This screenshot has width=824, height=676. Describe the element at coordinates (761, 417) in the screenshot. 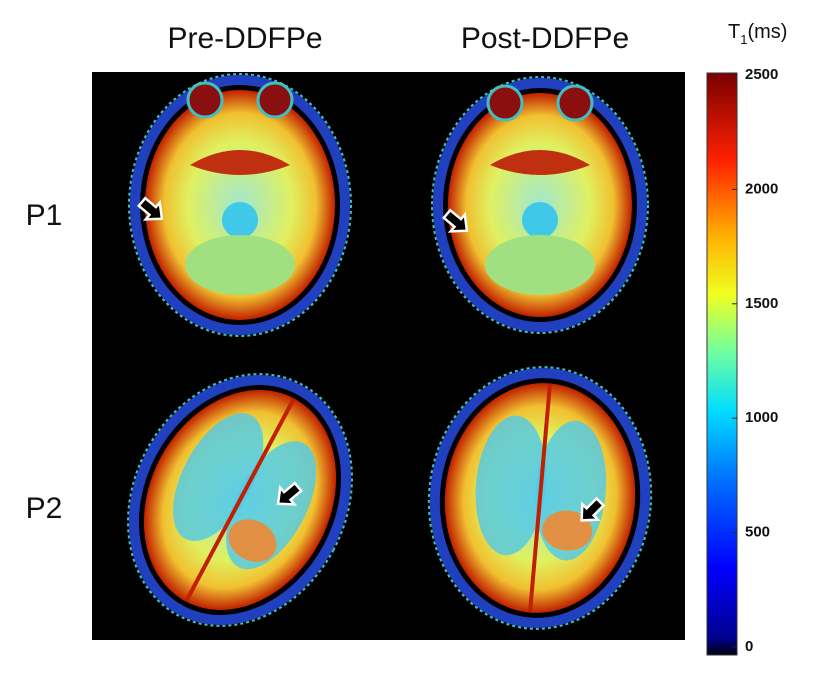

I see `tick-label: 1000` at that location.